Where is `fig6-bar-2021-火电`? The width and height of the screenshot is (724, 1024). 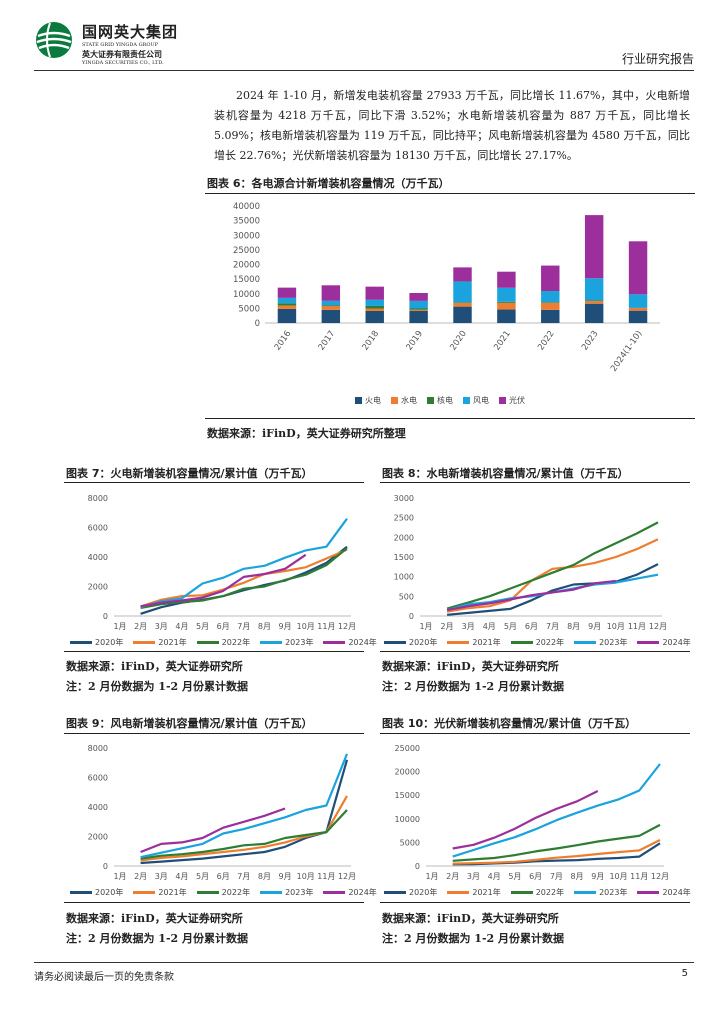 fig6-bar-2021-火电 is located at coordinates (506, 316).